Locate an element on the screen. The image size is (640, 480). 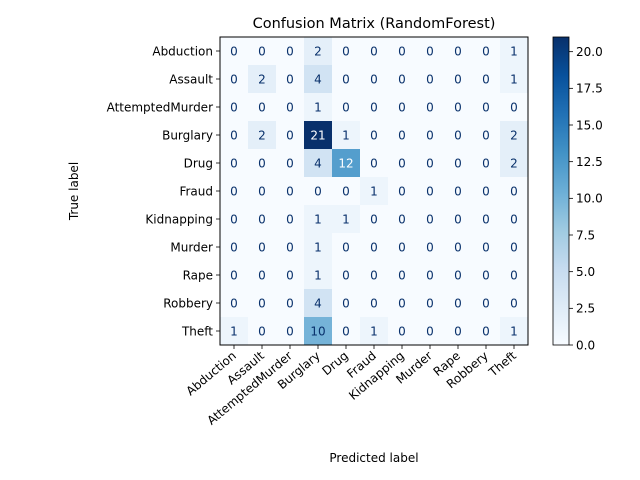
heatmap-cell-Rape-AttemptedMurder is located at coordinates (290, 275).